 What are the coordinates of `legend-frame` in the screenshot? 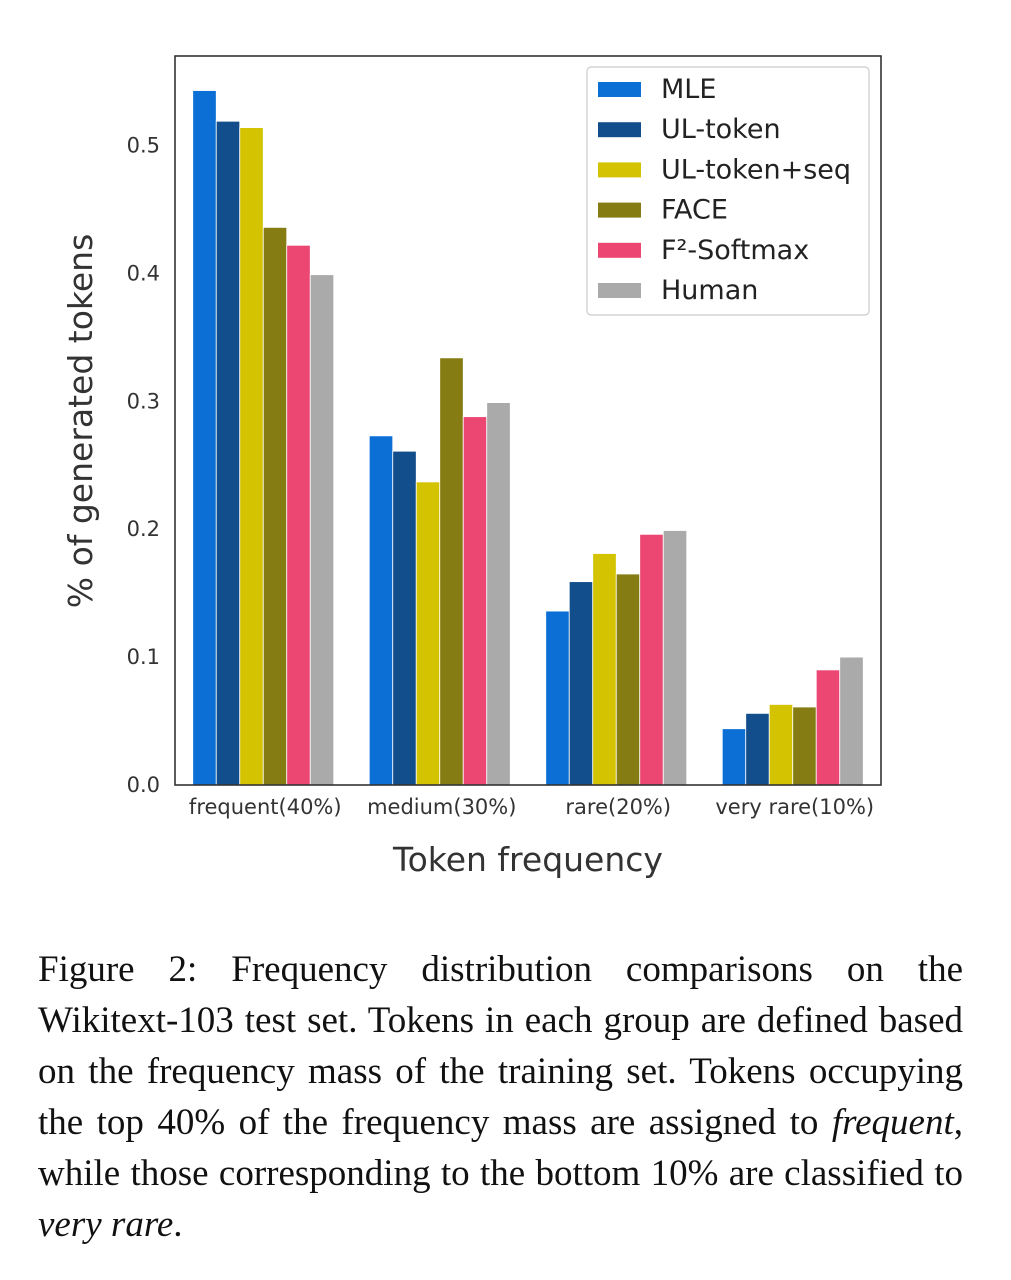 It's located at (728, 191).